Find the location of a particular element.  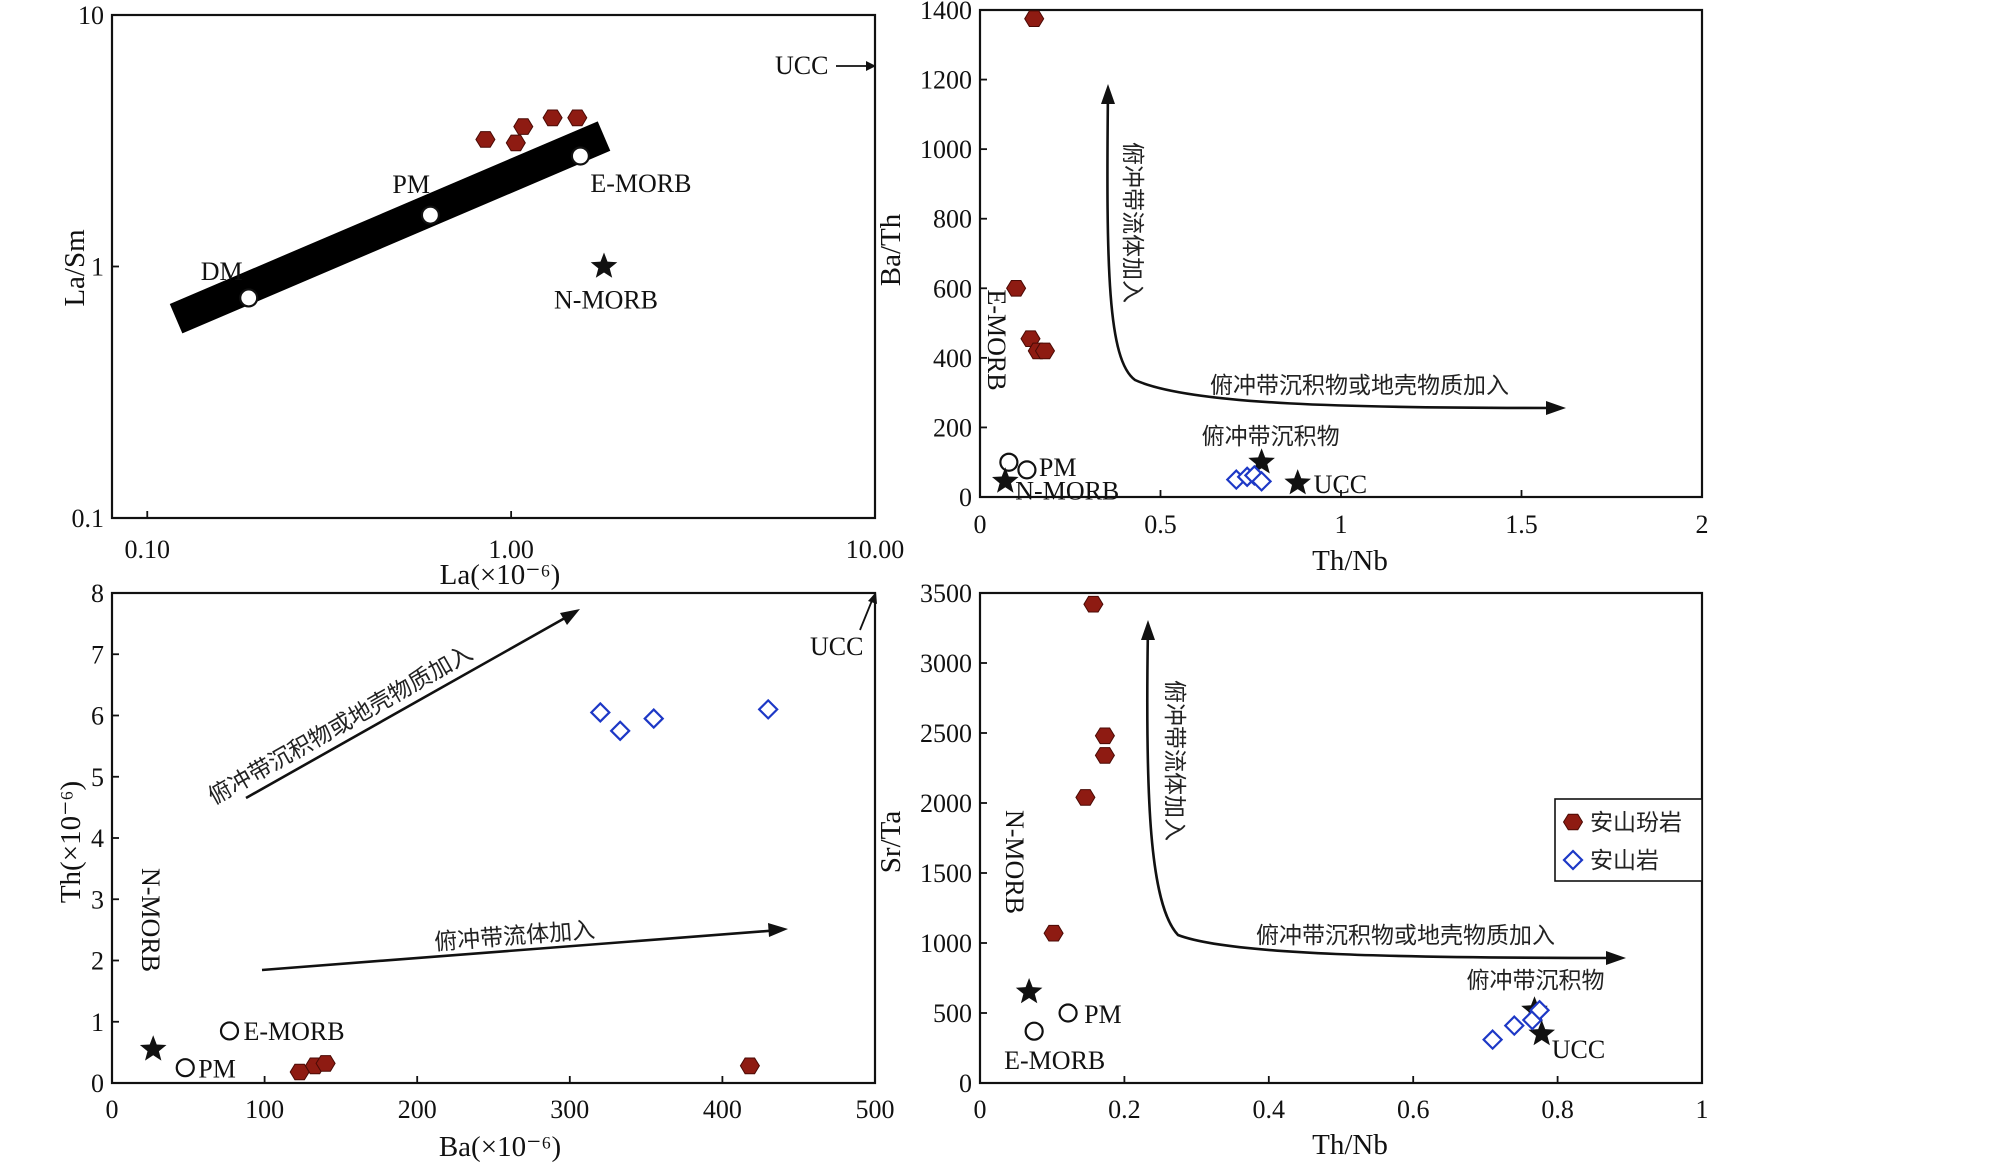

panel-c-ytick-label: 8 is located at coordinates (97, 593).